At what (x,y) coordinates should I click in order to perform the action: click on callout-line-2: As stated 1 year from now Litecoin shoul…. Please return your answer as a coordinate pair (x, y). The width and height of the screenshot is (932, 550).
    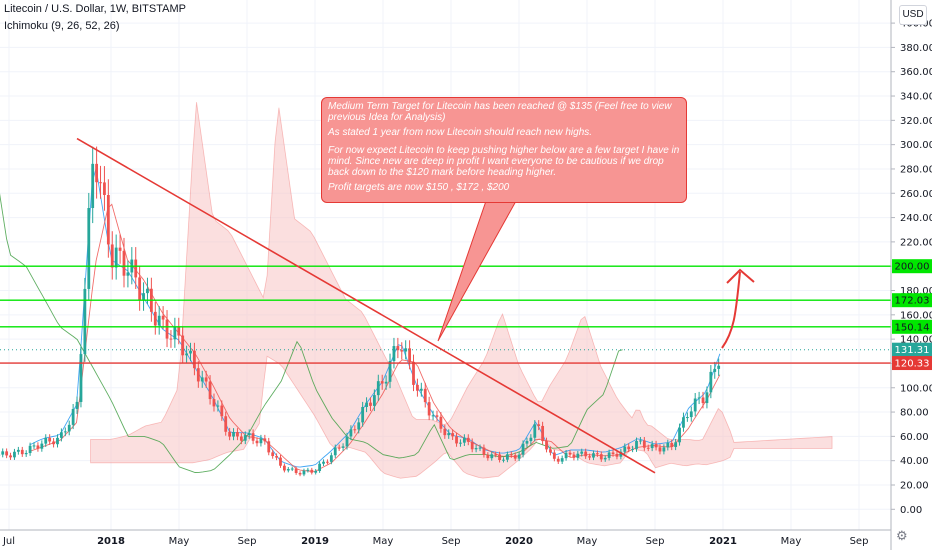
    Looking at the image, I should click on (460, 132).